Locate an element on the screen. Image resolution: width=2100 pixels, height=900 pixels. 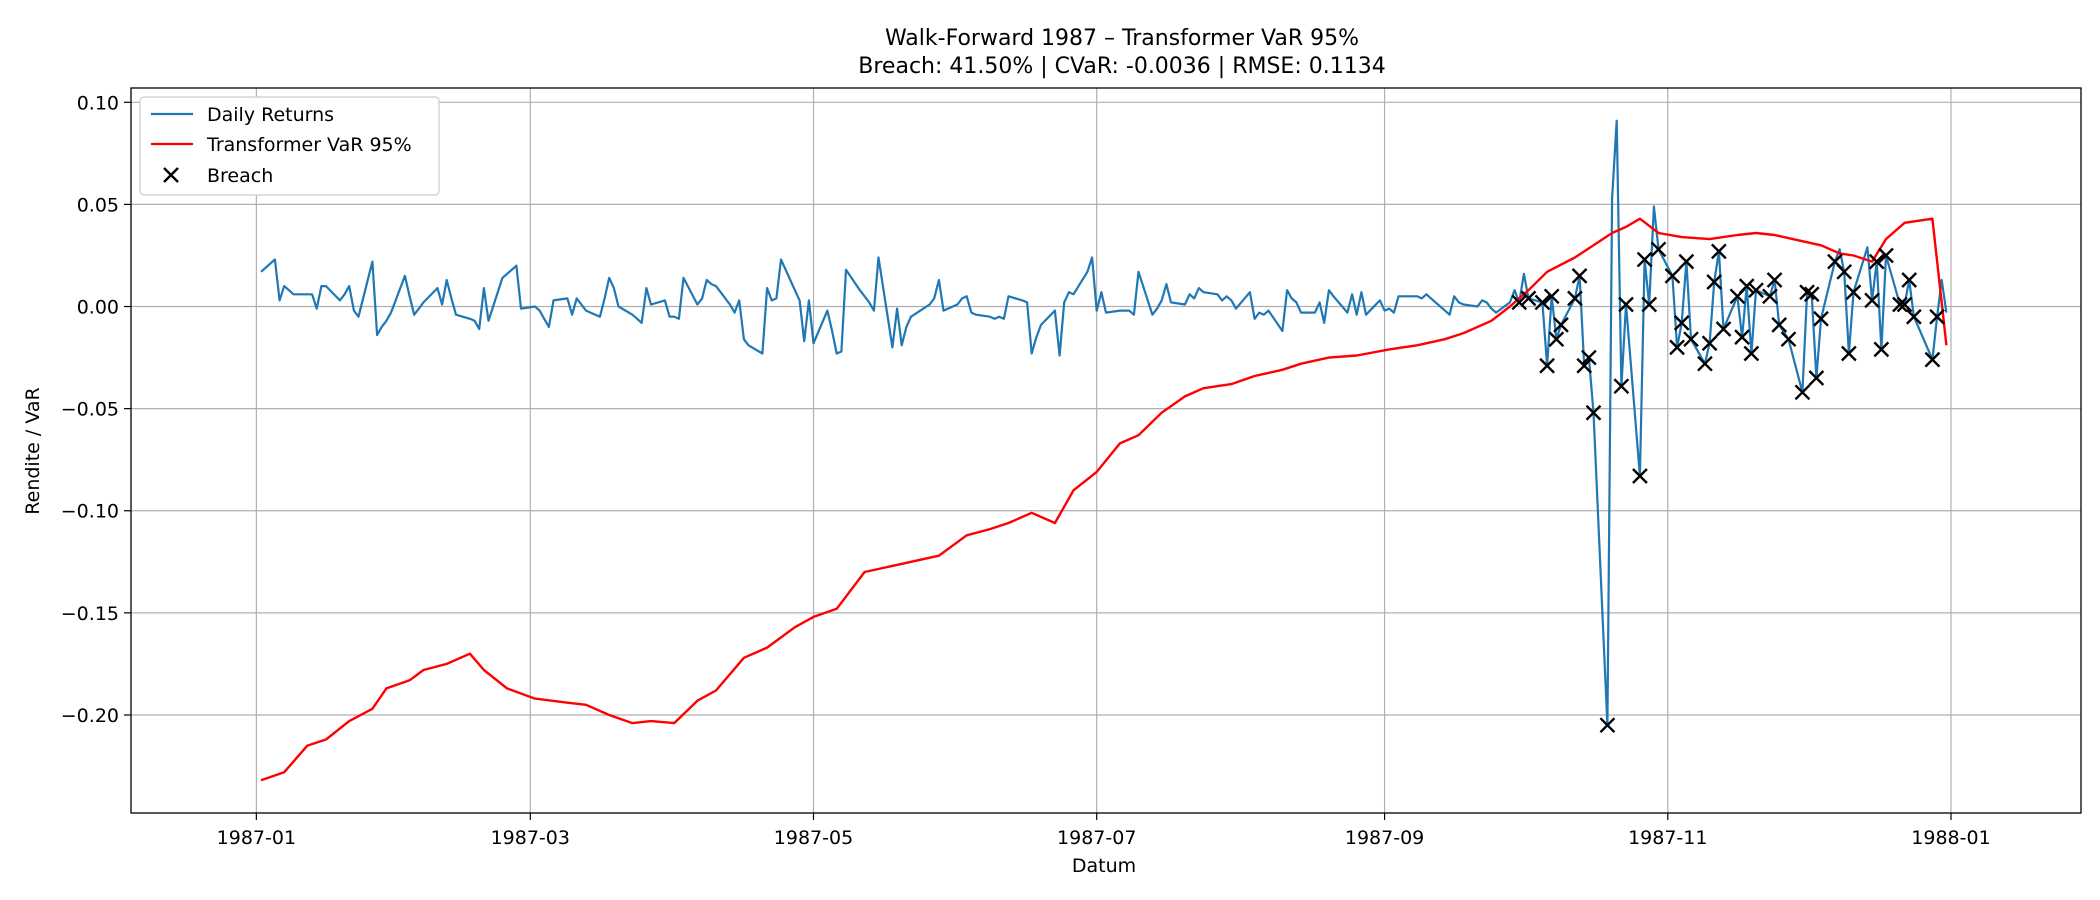
y-tick-label: 0.00 is located at coordinates (98, 308).